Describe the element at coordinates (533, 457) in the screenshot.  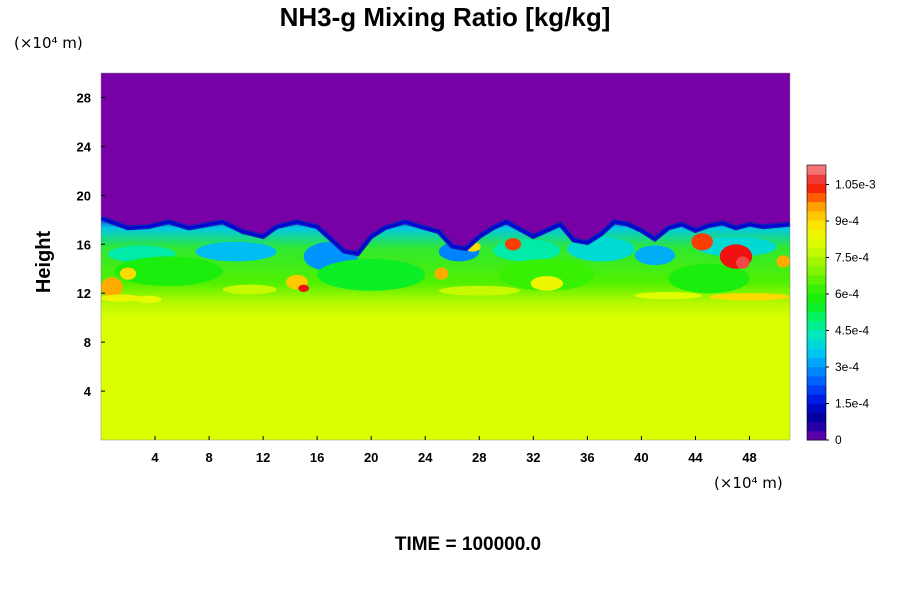
I see `x-tick-label: 32` at that location.